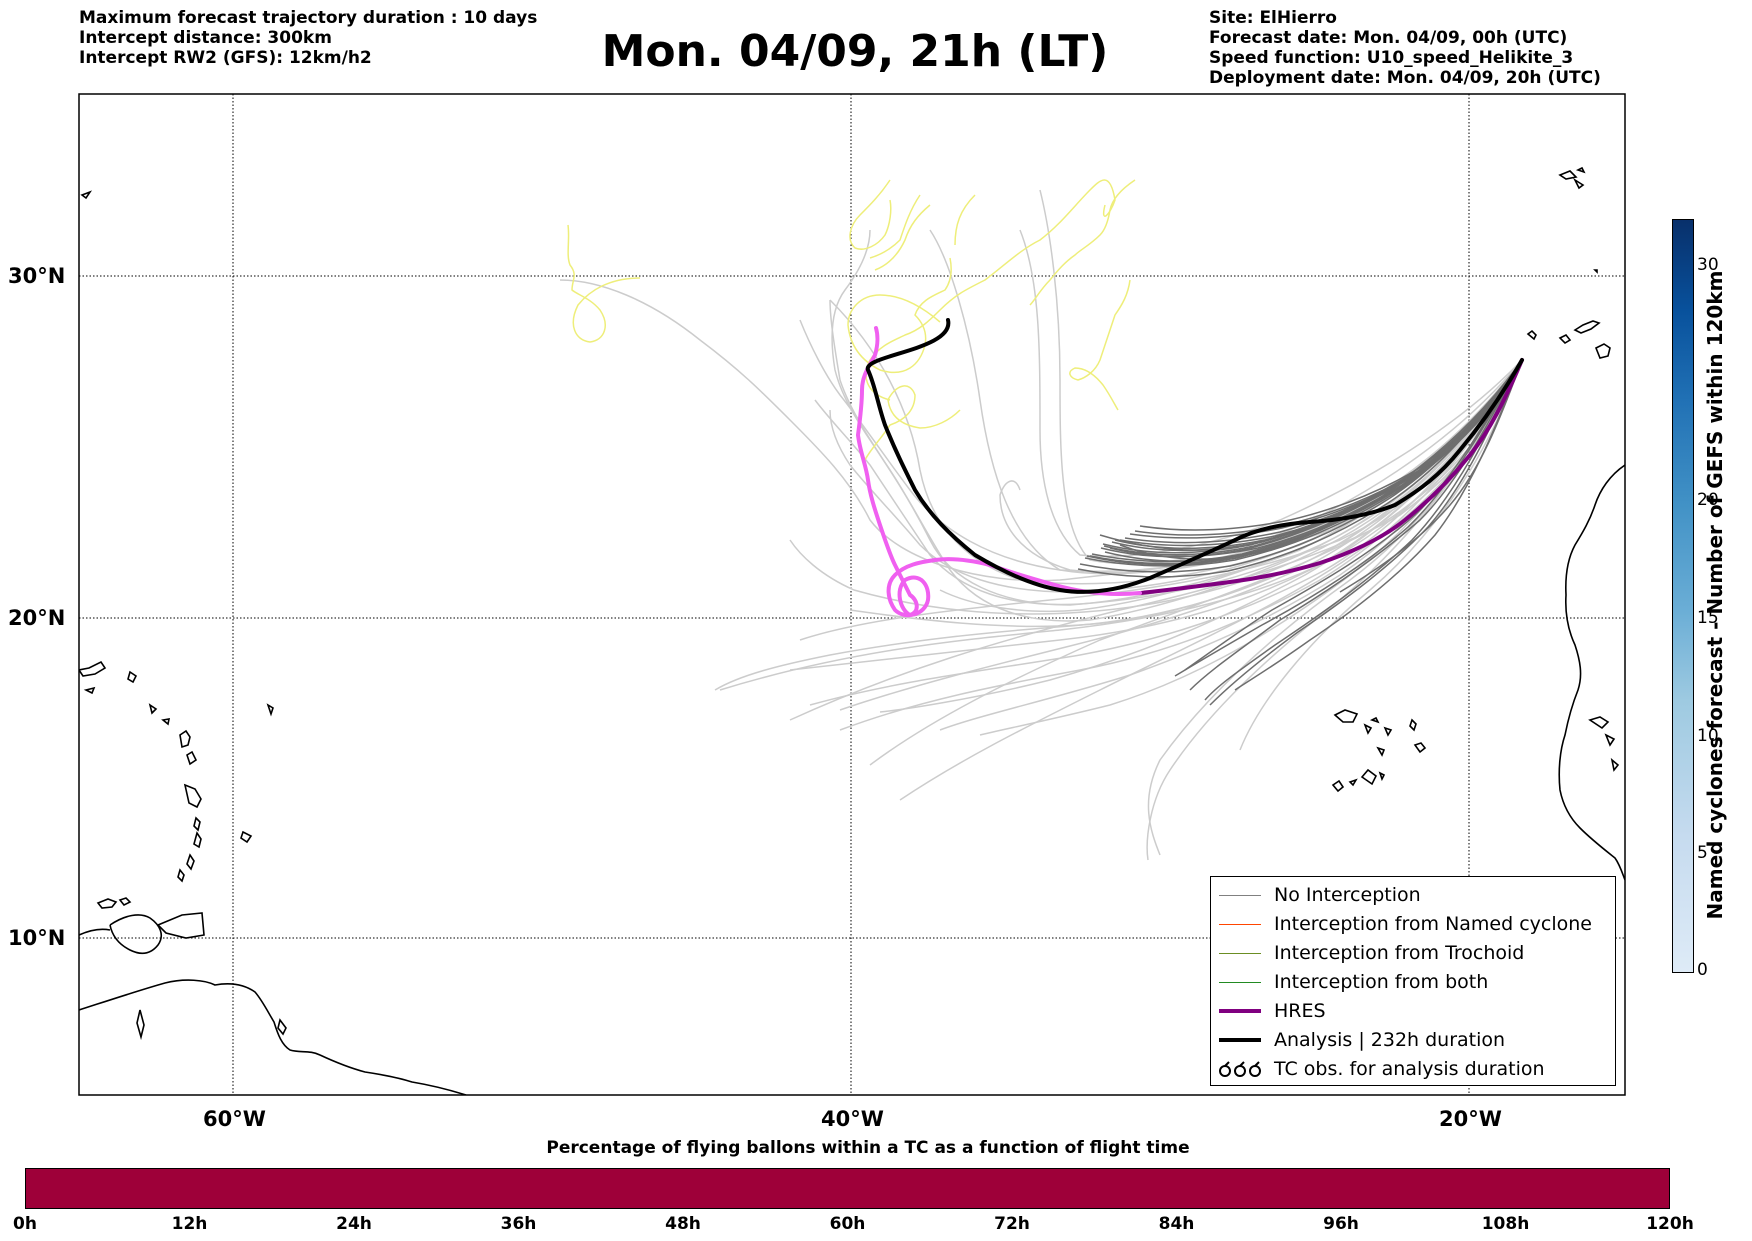 This screenshot has height=1241, width=1752. I want to click on colorbar-tick: 20, so click(1708, 500).